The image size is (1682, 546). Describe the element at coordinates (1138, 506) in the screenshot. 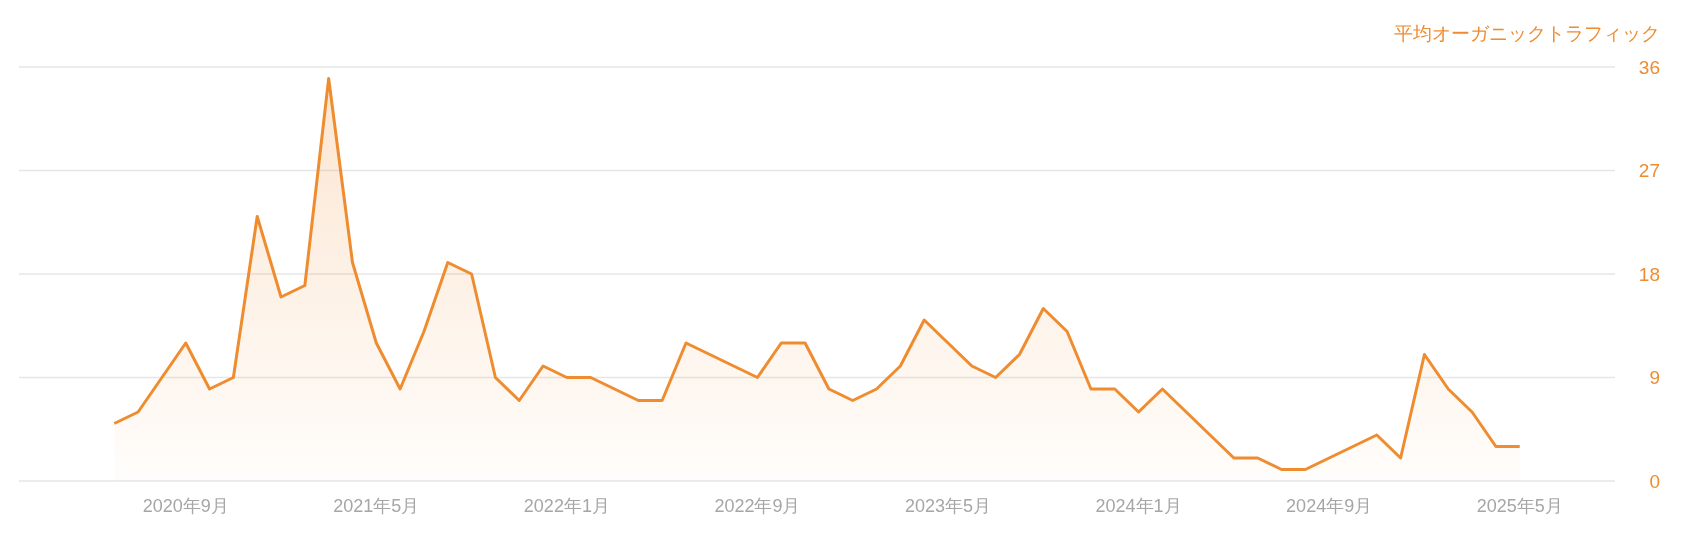

I see `x-tick-label: 2024年1月` at that location.